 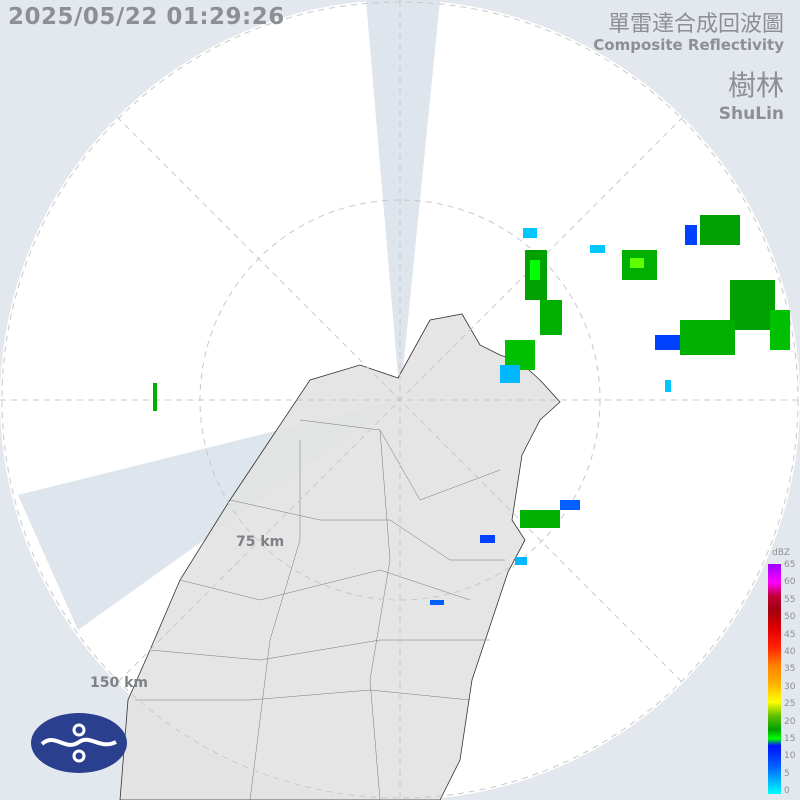 What do you see at coordinates (790, 739) in the screenshot?
I see `legend-tick: 15` at bounding box center [790, 739].